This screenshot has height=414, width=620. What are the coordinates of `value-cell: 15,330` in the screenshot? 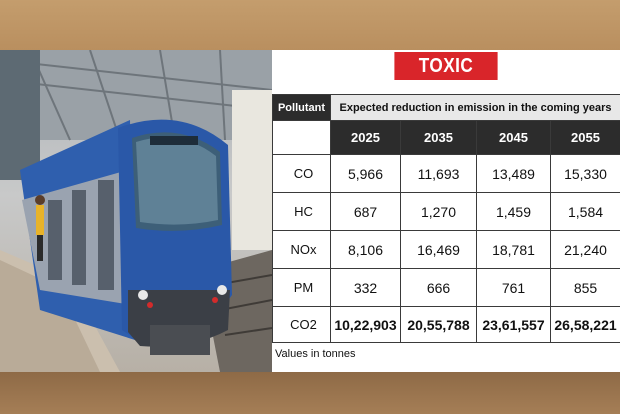 It's located at (584, 173).